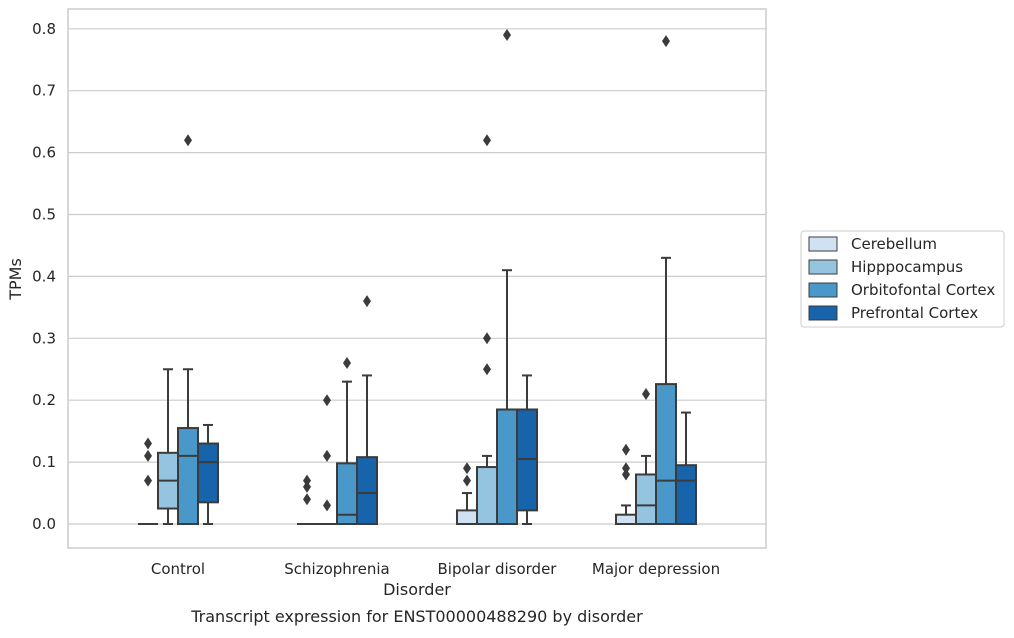 Image resolution: width=1014 pixels, height=638 pixels. Describe the element at coordinates (656, 569) in the screenshot. I see `x-tick-label: Major depression` at that location.